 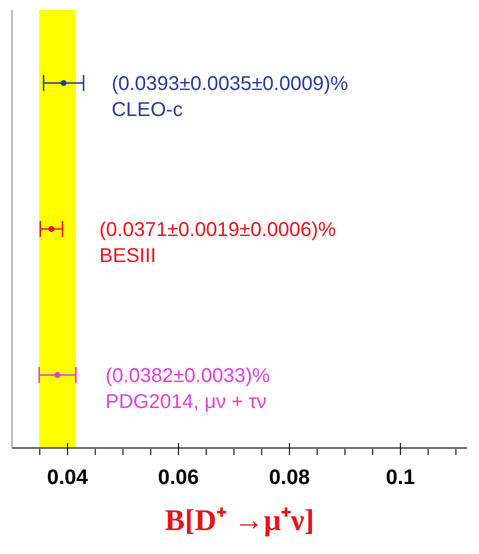 What do you see at coordinates (289, 477) in the screenshot?
I see `x-tick-label: 0.08` at bounding box center [289, 477].